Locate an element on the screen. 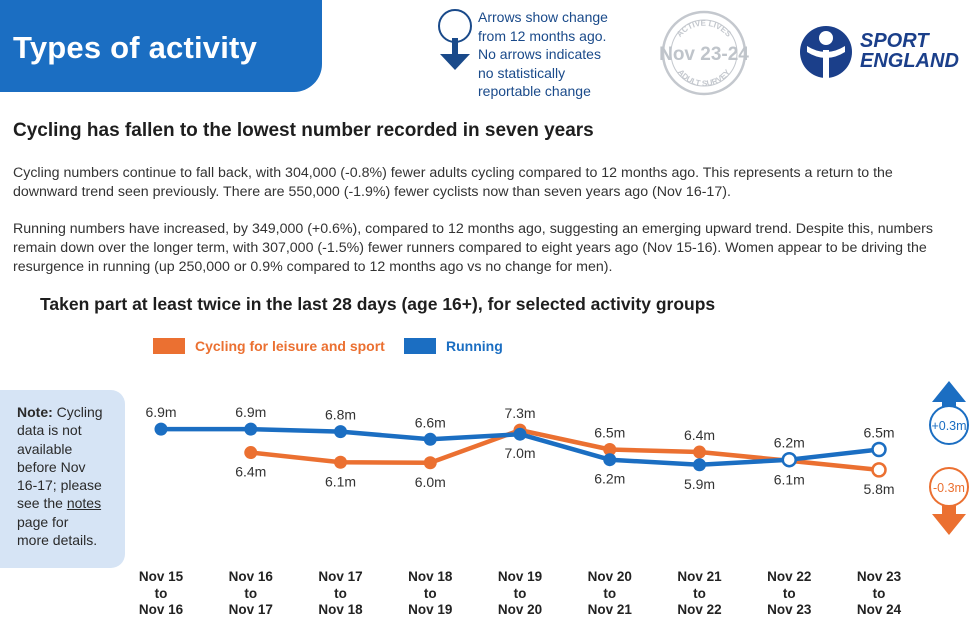 The height and width of the screenshot is (638, 979). x-tick-label-2: Nov 17 to Nov 18 is located at coordinates (340, 593).